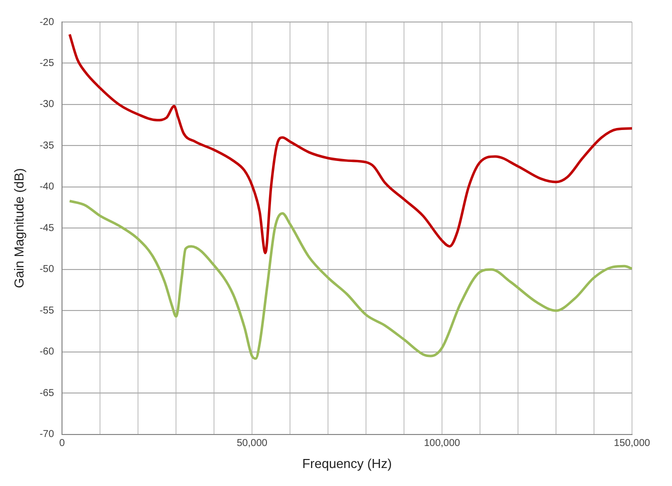  I want to click on y-tick-label: -40, so click(47, 187).